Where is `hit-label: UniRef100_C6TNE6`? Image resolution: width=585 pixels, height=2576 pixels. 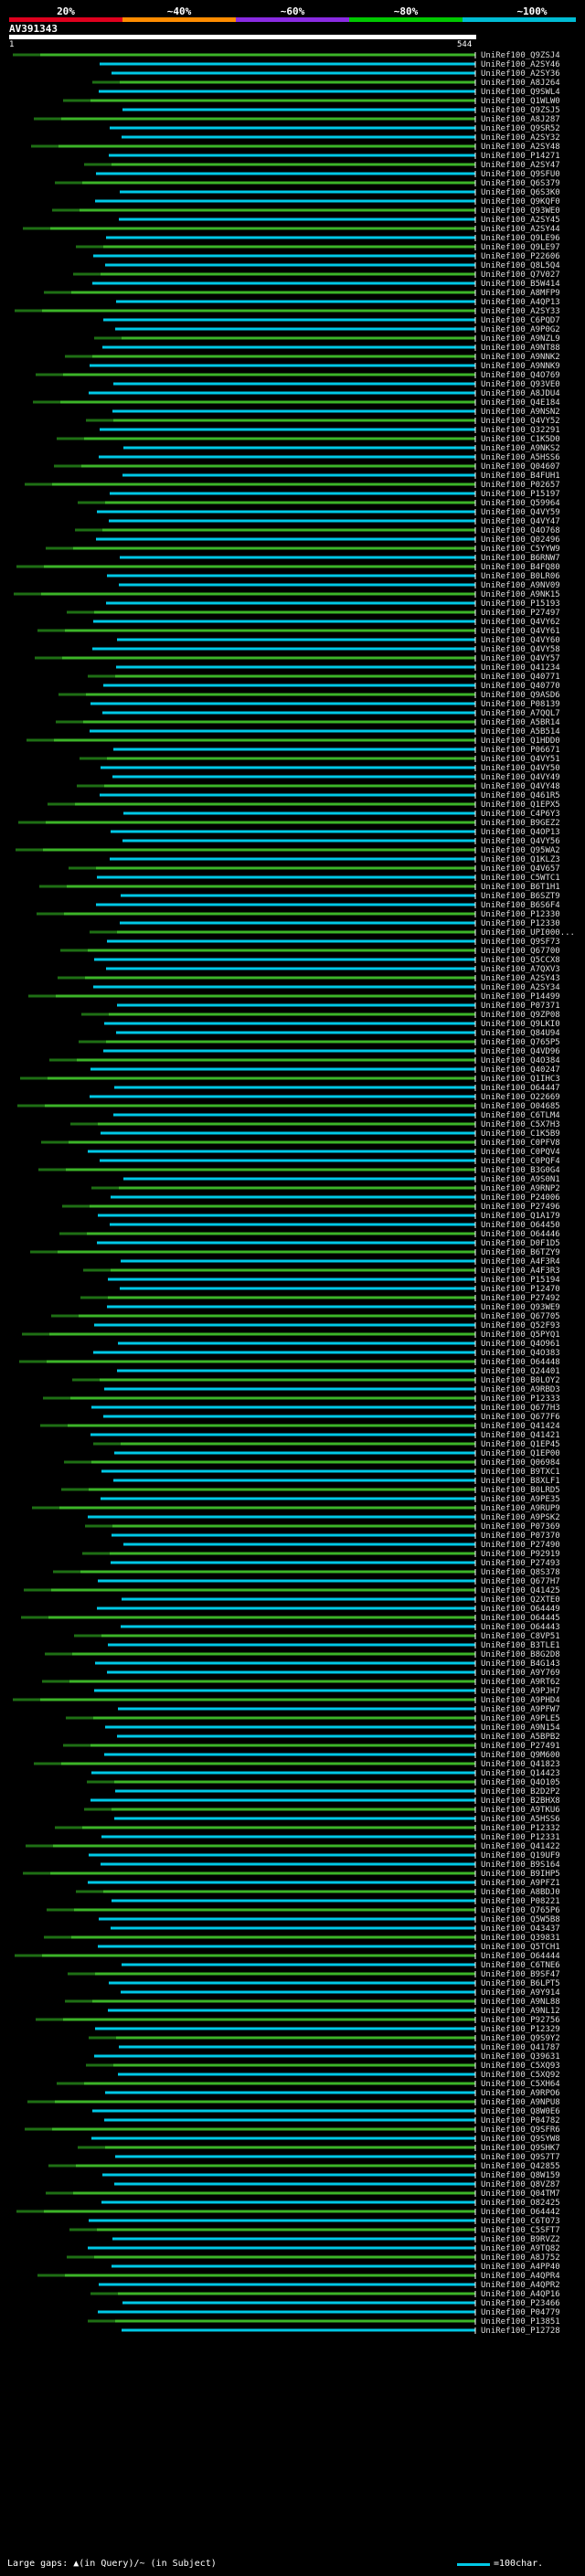 hit-label: UniRef100_C6TNE6 is located at coordinates (520, 1965).